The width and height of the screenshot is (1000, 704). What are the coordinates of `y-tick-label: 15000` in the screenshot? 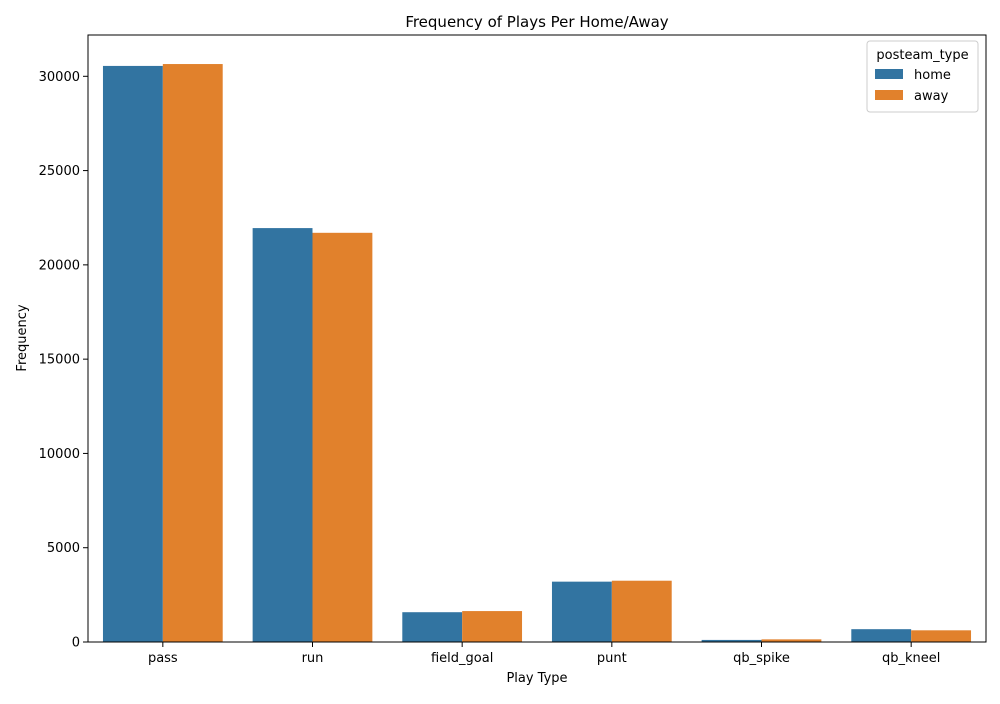 It's located at (59, 360).